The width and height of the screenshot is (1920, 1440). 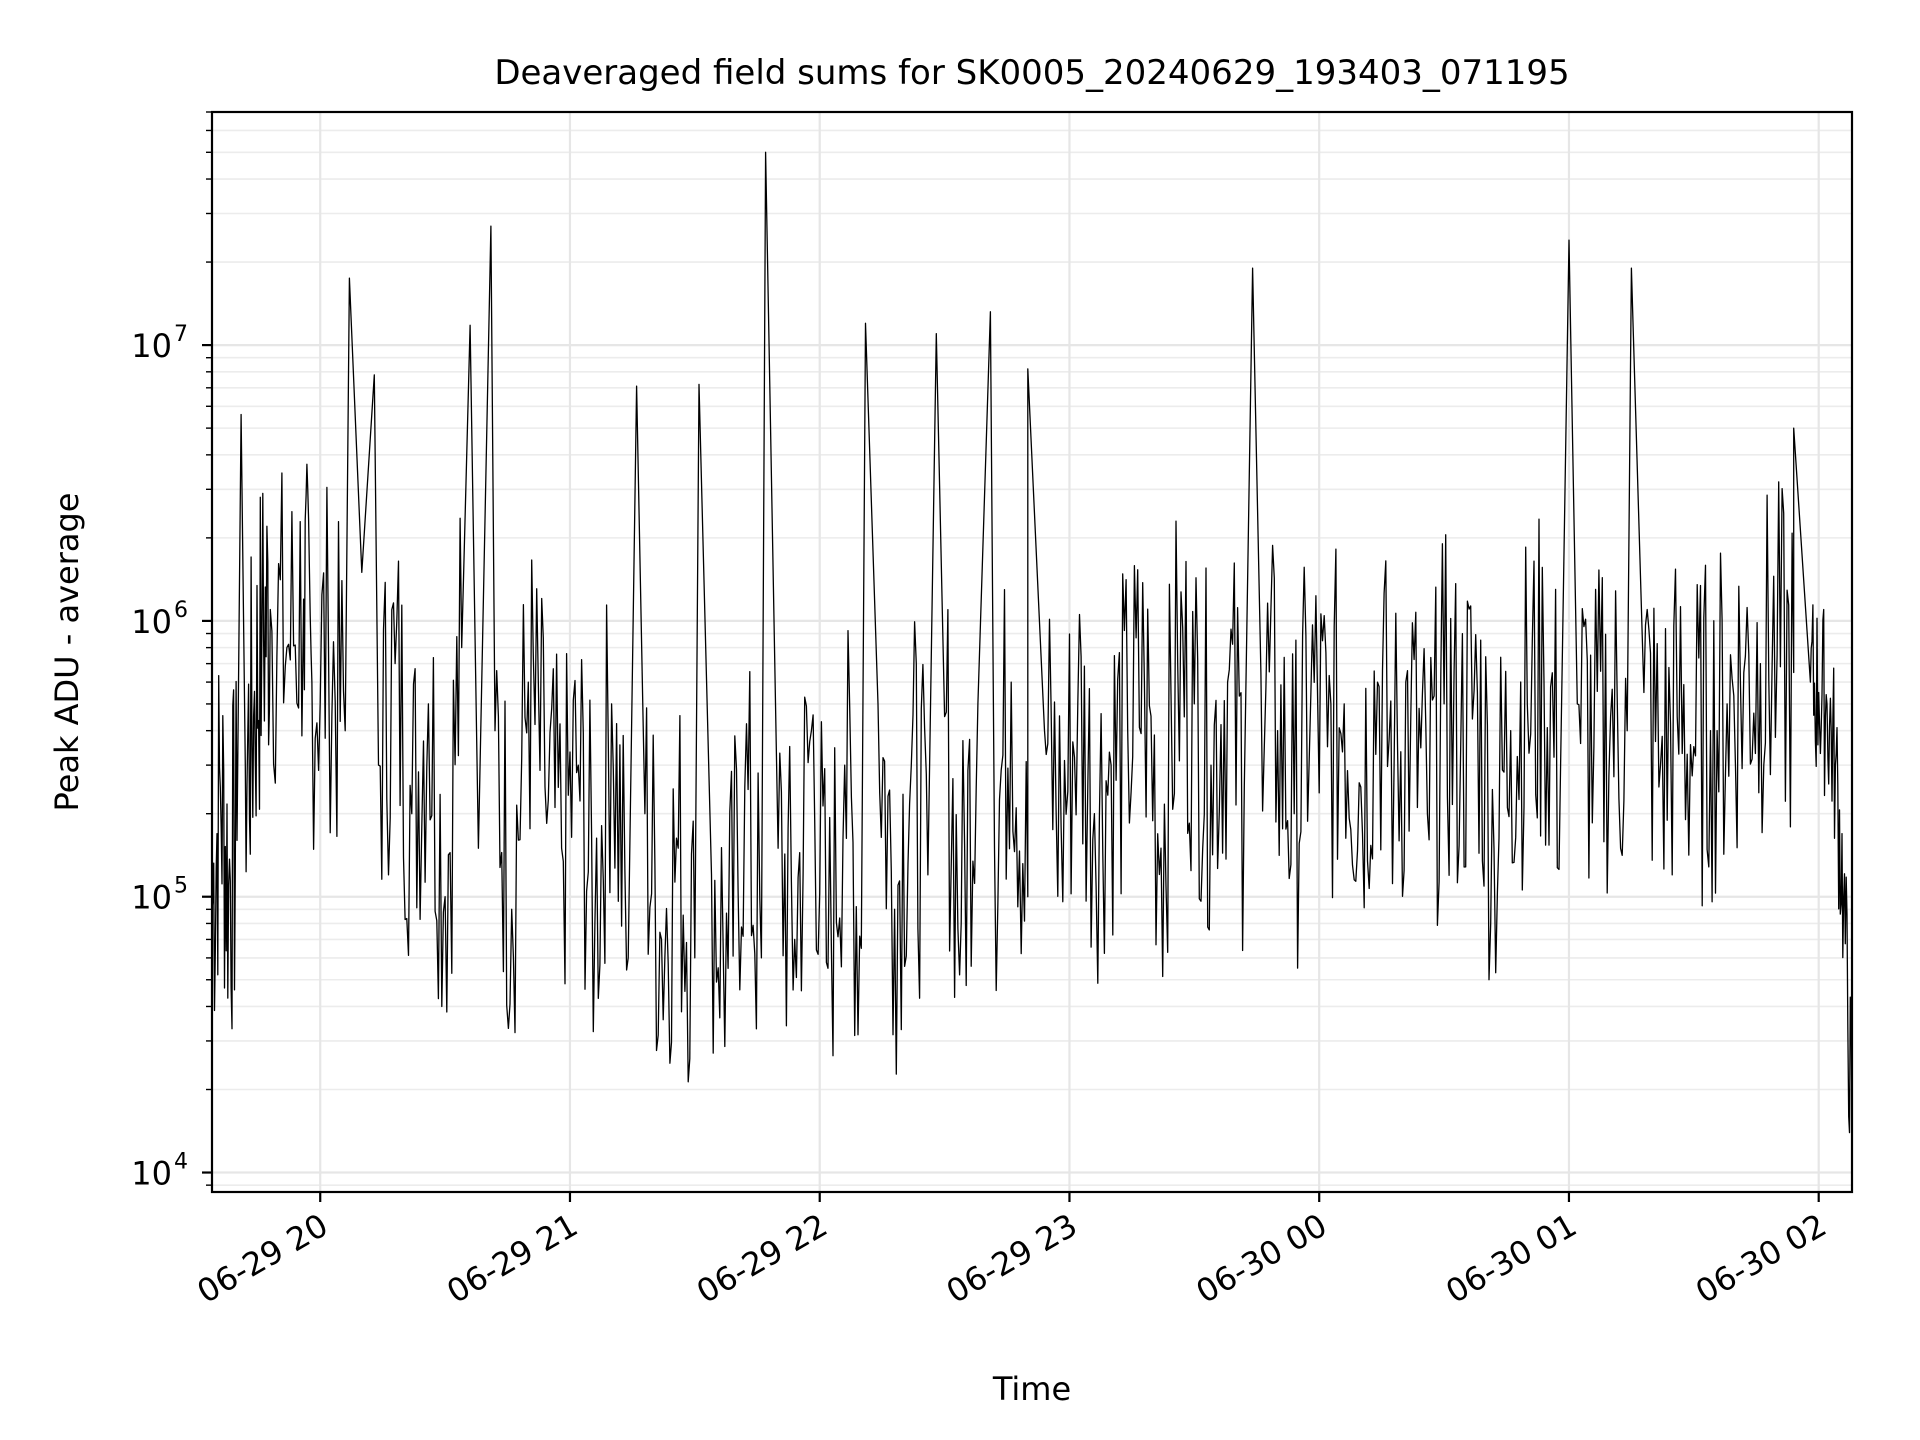 What do you see at coordinates (263, 1258) in the screenshot?
I see `x-tick-label: 06-29 20` at bounding box center [263, 1258].